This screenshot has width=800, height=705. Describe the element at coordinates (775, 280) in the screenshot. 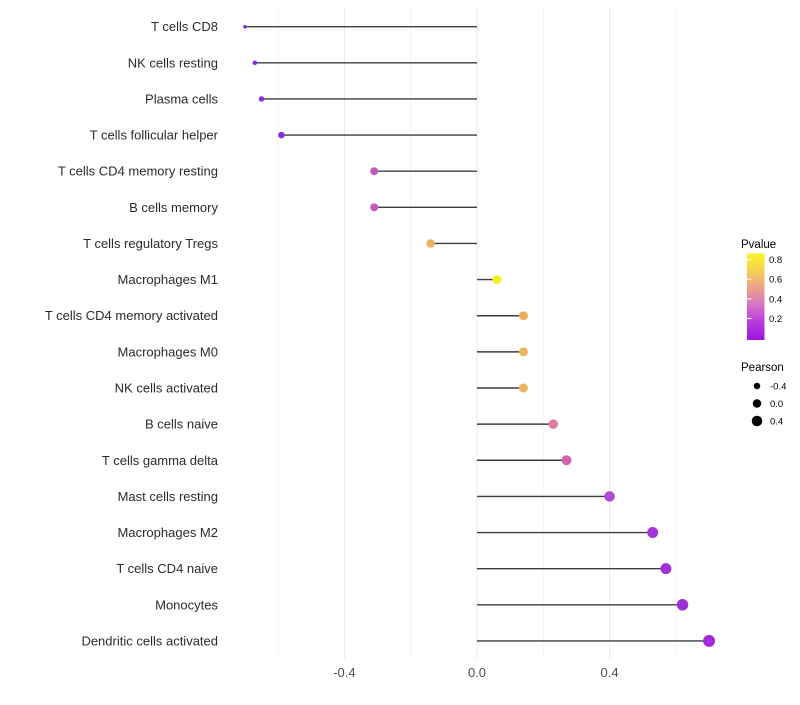

I see `pvalue-tick-label: 0.6` at that location.